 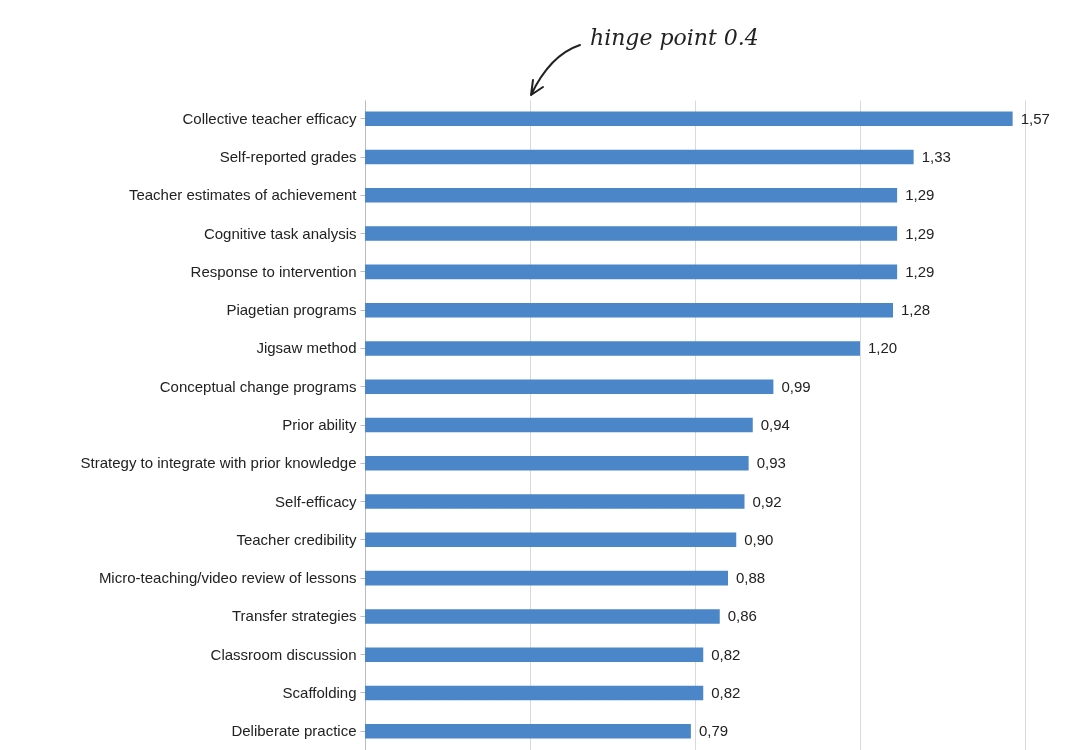 What do you see at coordinates (936, 157) in the screenshot?
I see `data-label: 1,33` at bounding box center [936, 157].